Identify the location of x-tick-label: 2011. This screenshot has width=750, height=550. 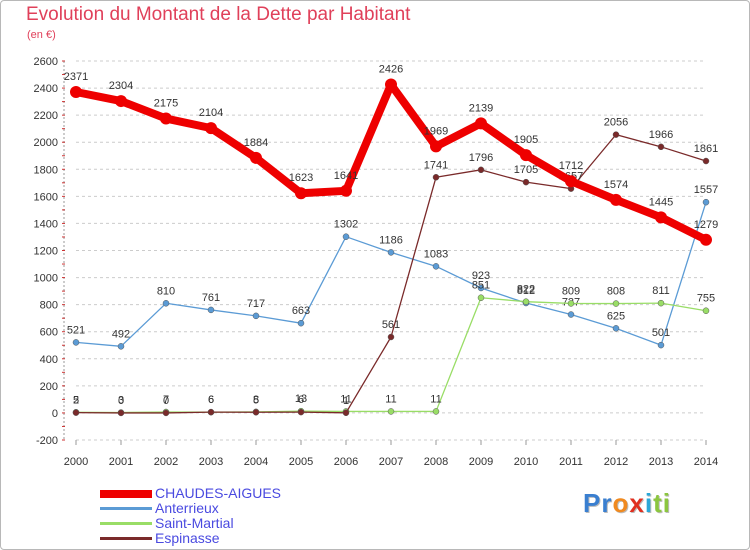
(571, 462).